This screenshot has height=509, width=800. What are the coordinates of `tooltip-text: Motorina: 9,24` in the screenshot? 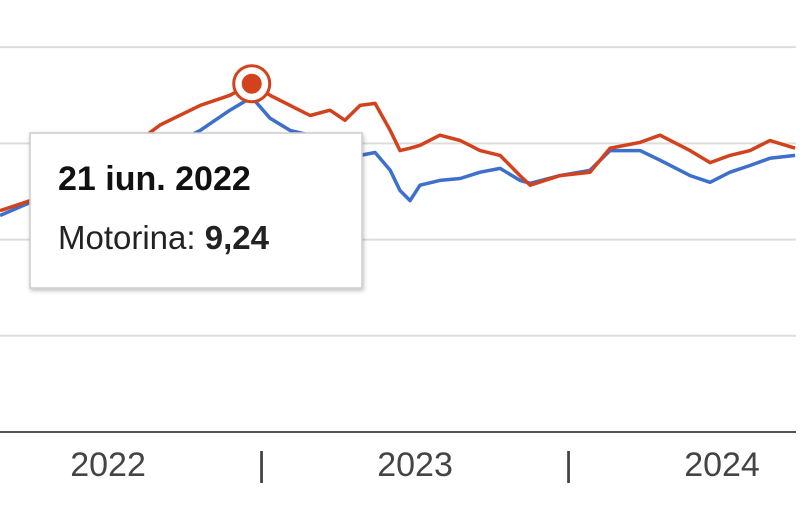 It's located at (164, 237).